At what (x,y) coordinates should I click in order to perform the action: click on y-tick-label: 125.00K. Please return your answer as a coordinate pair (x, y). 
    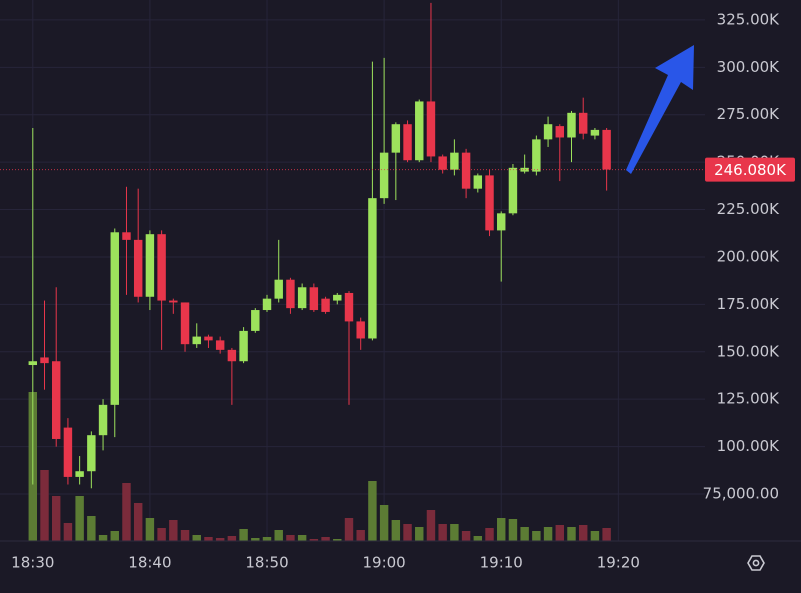
    Looking at the image, I should click on (748, 399).